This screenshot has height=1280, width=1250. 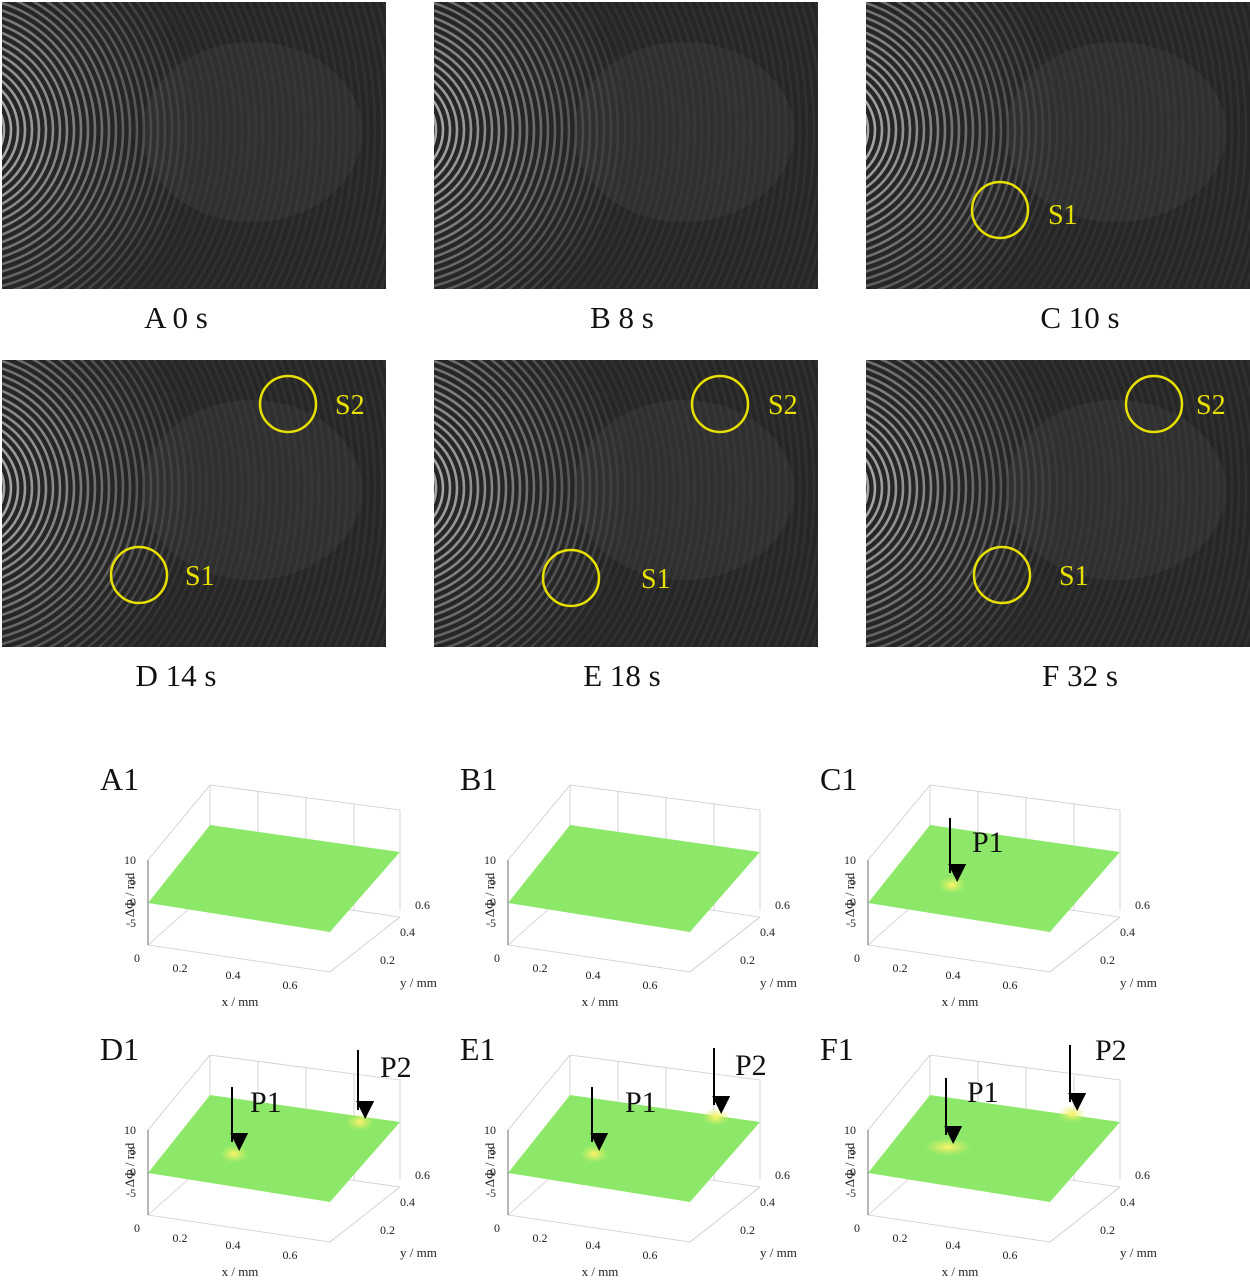 I want to click on z-tick-label: -5, so click(x=491, y=1193).